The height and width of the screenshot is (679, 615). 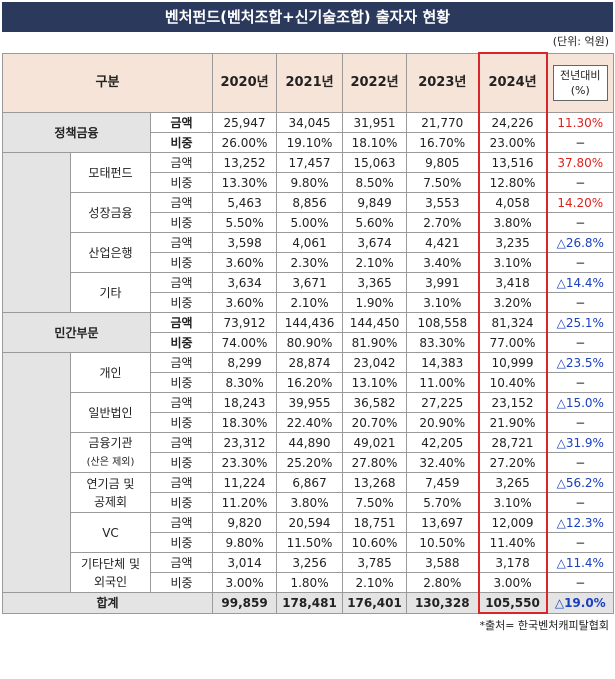 What do you see at coordinates (375, 282) in the screenshot?
I see `value: 3,365` at bounding box center [375, 282].